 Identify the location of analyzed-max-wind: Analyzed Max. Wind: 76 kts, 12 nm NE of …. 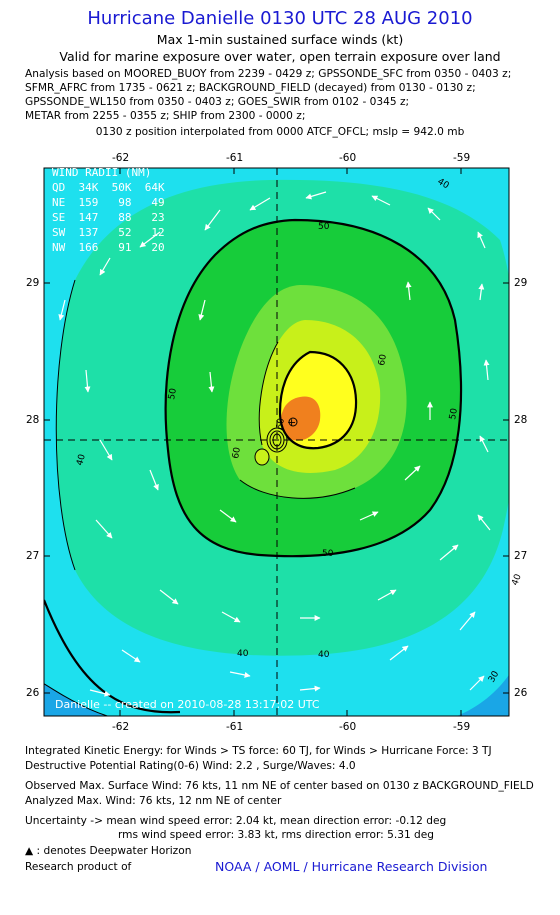
(153, 801).